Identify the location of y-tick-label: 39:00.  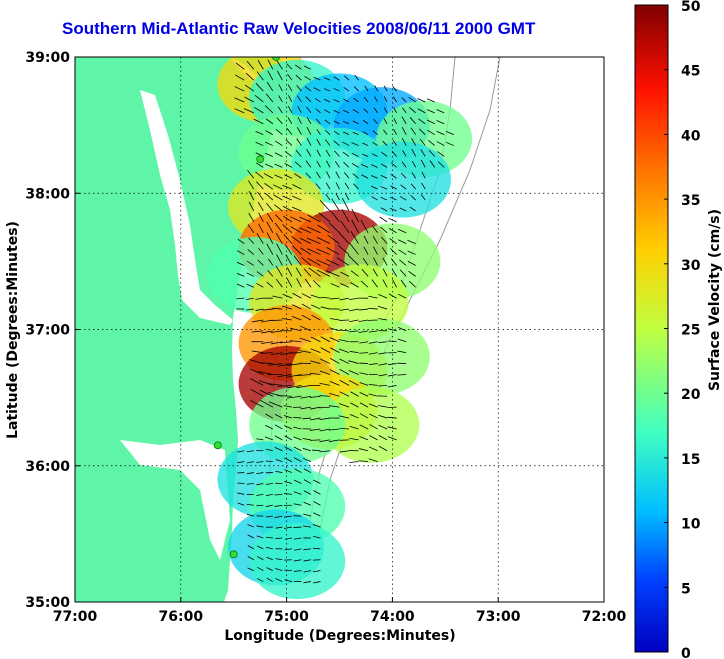
(47, 58).